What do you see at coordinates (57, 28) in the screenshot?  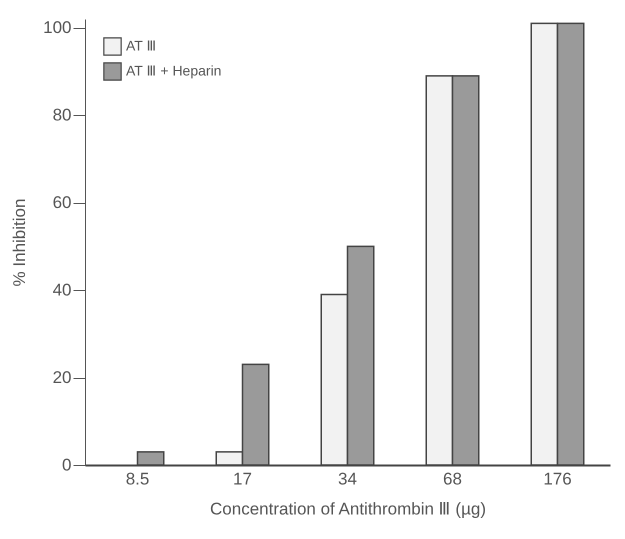 I see `y-tick-label: 100` at bounding box center [57, 28].